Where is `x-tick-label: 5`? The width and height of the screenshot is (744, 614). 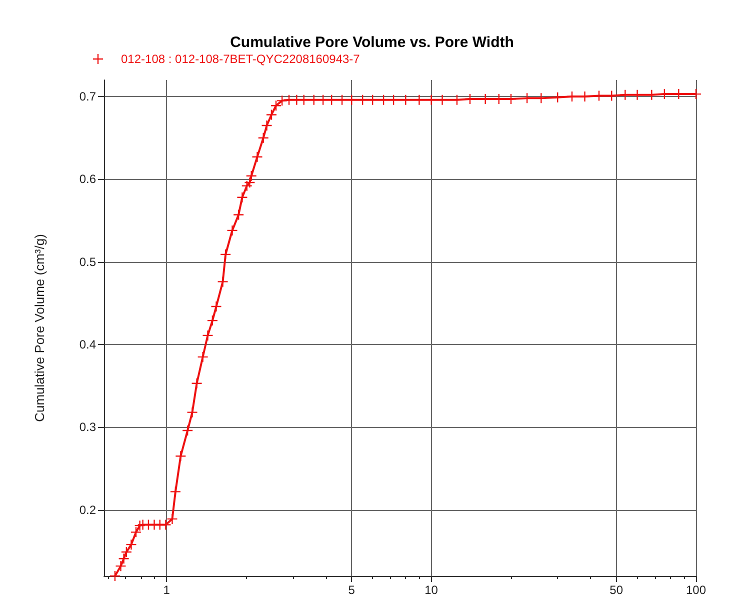
x-tick-label: 5 is located at coordinates (352, 590).